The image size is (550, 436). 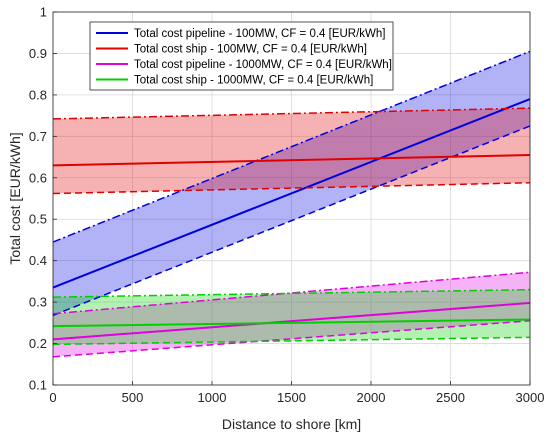 What do you see at coordinates (530, 397) in the screenshot?
I see `x-tick-label: 3000` at bounding box center [530, 397].